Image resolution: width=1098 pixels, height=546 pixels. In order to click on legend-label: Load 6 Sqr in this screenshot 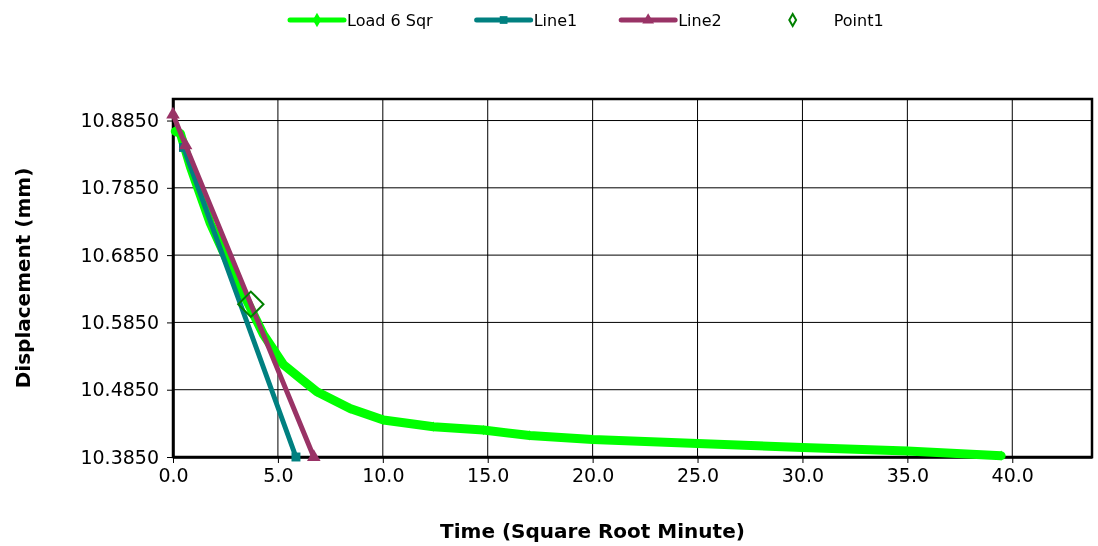, I will do `click(390, 20)`.